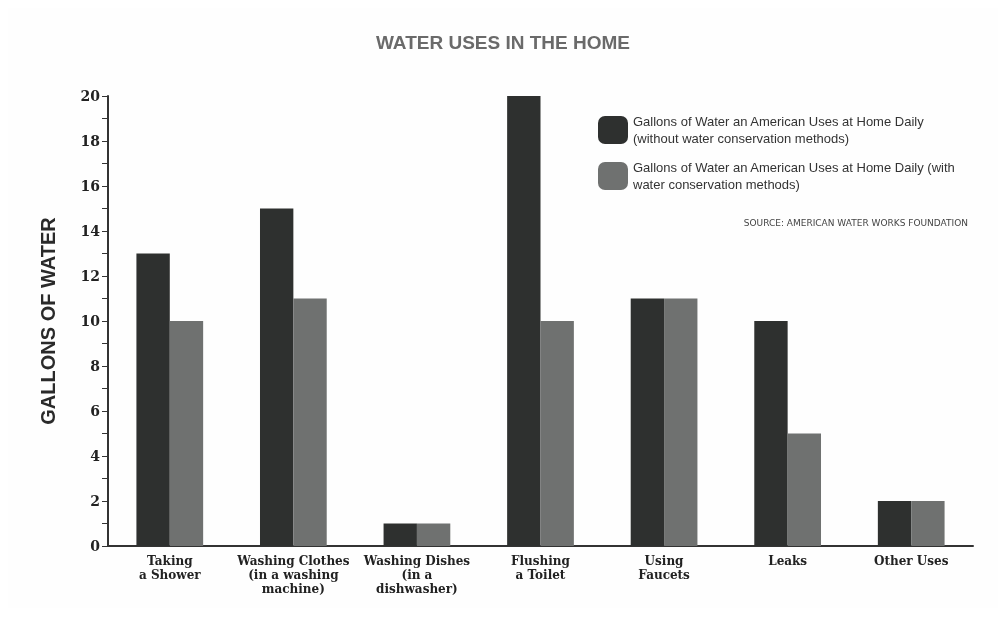 This screenshot has width=1008, height=617. I want to click on y-tick-label: 14, so click(90, 231).